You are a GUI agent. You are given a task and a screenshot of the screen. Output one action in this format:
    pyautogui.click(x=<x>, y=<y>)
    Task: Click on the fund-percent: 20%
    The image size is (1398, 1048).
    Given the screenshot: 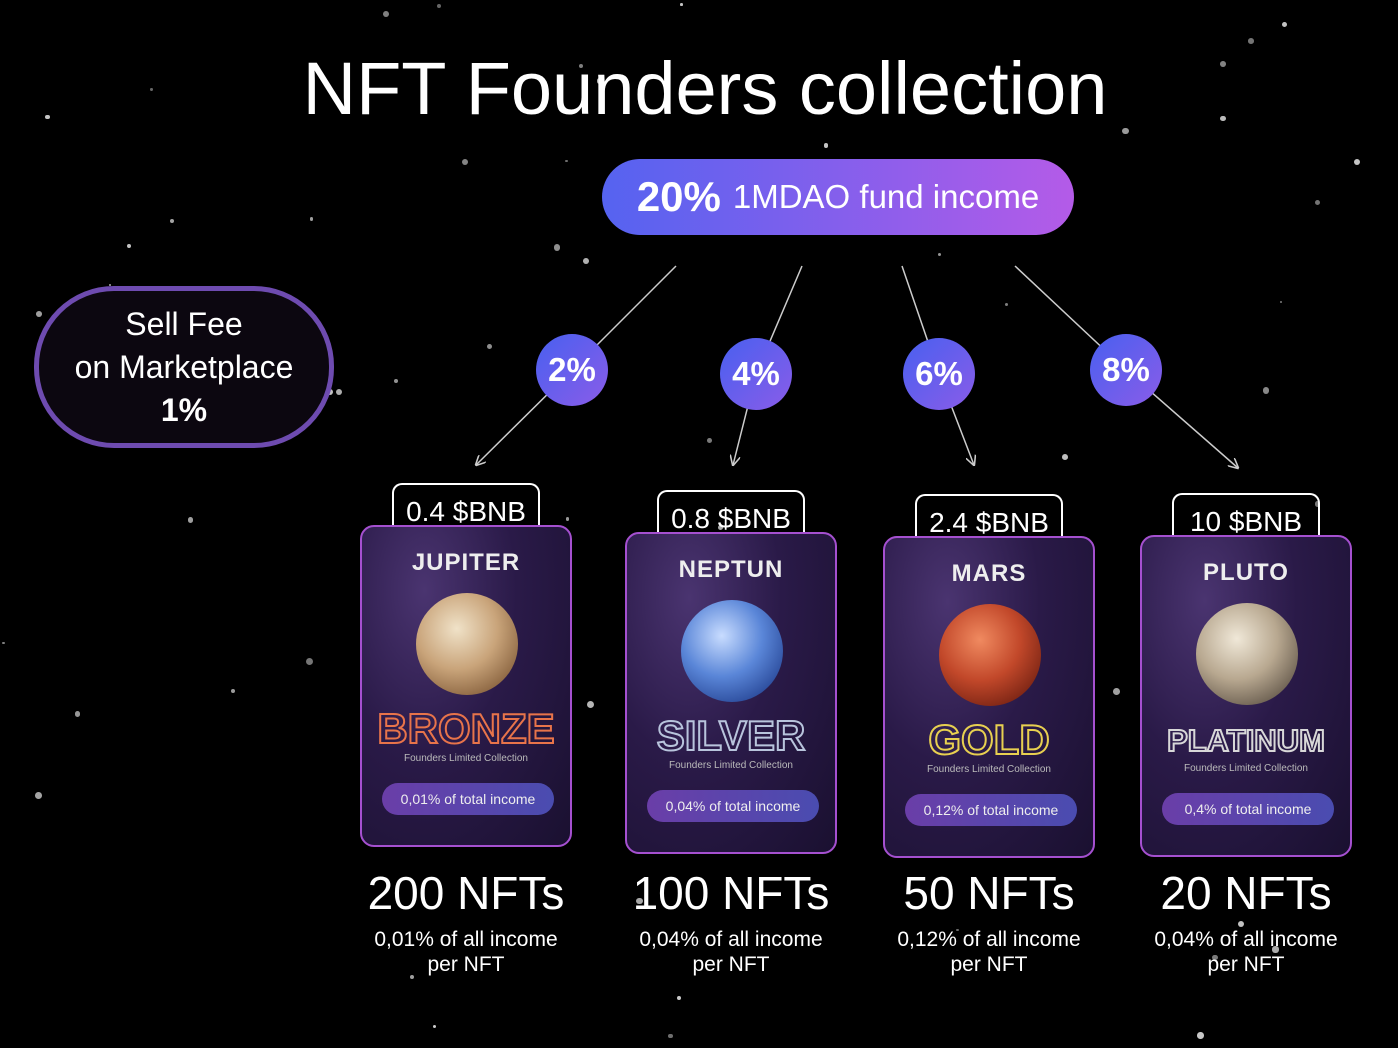 What is the action you would take?
    pyautogui.click(x=678, y=196)
    